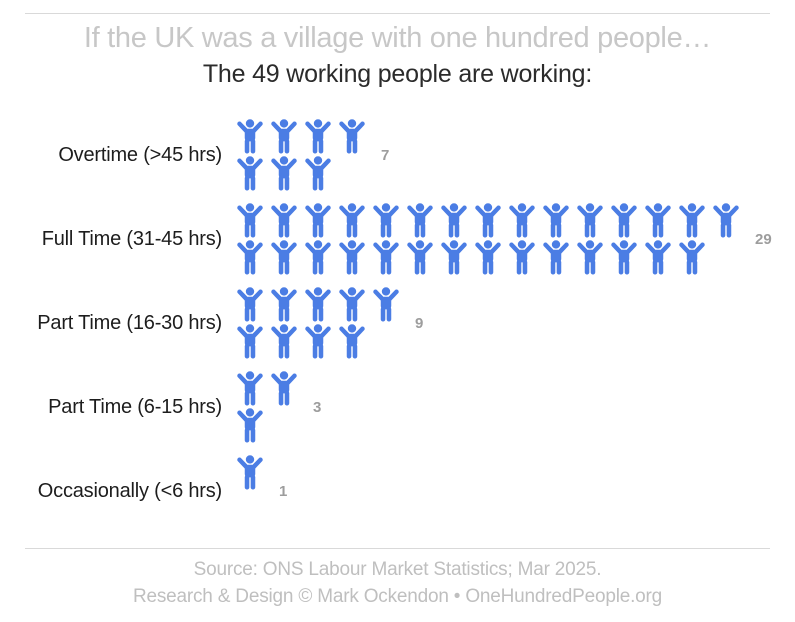 The image size is (795, 622). I want to click on category-label: Part Time (16-30 hrs), so click(129, 323).